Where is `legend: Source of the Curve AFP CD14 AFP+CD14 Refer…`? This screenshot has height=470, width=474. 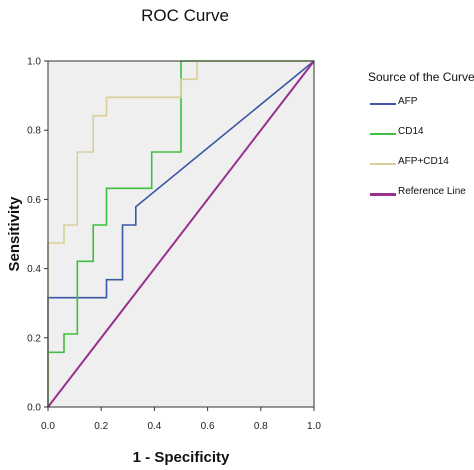 legend: Source of the Curve AFP CD14 AFP+CD14 Refer… is located at coordinates (421, 137).